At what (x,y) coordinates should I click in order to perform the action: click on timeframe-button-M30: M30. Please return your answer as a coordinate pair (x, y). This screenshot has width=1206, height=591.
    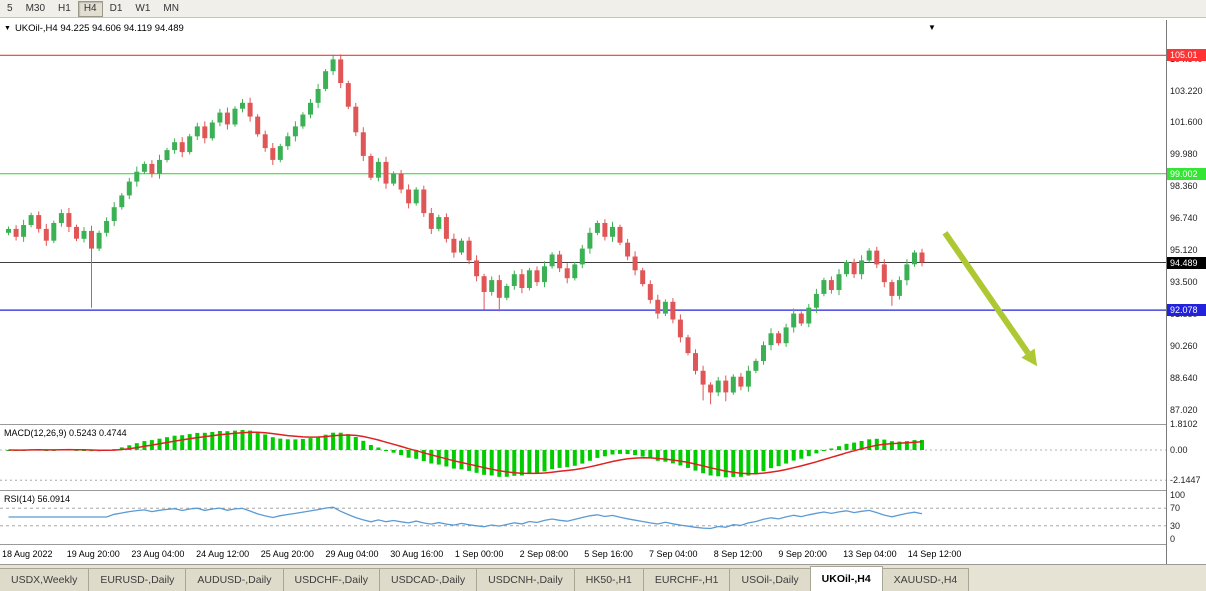
    Looking at the image, I should click on (35, 8).